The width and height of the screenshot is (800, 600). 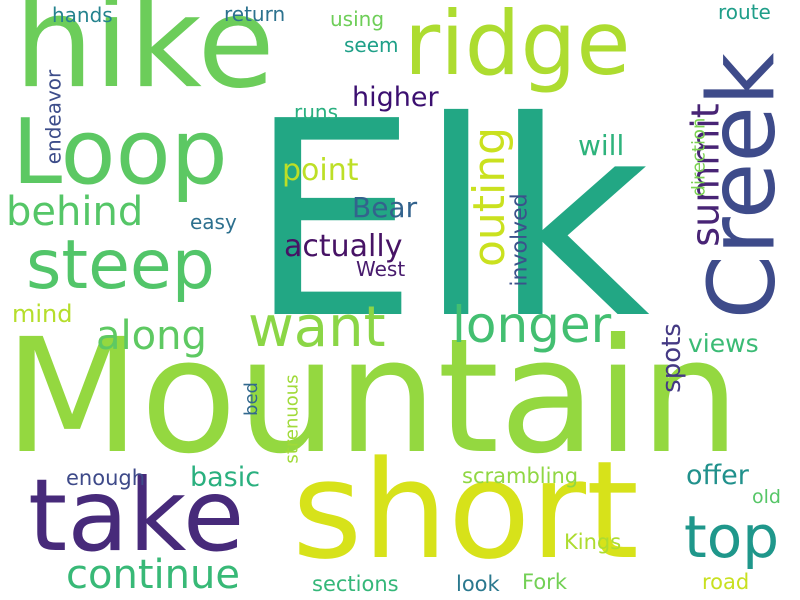 What do you see at coordinates (292, 419) in the screenshot?
I see `word-strenuous: strenuous` at bounding box center [292, 419].